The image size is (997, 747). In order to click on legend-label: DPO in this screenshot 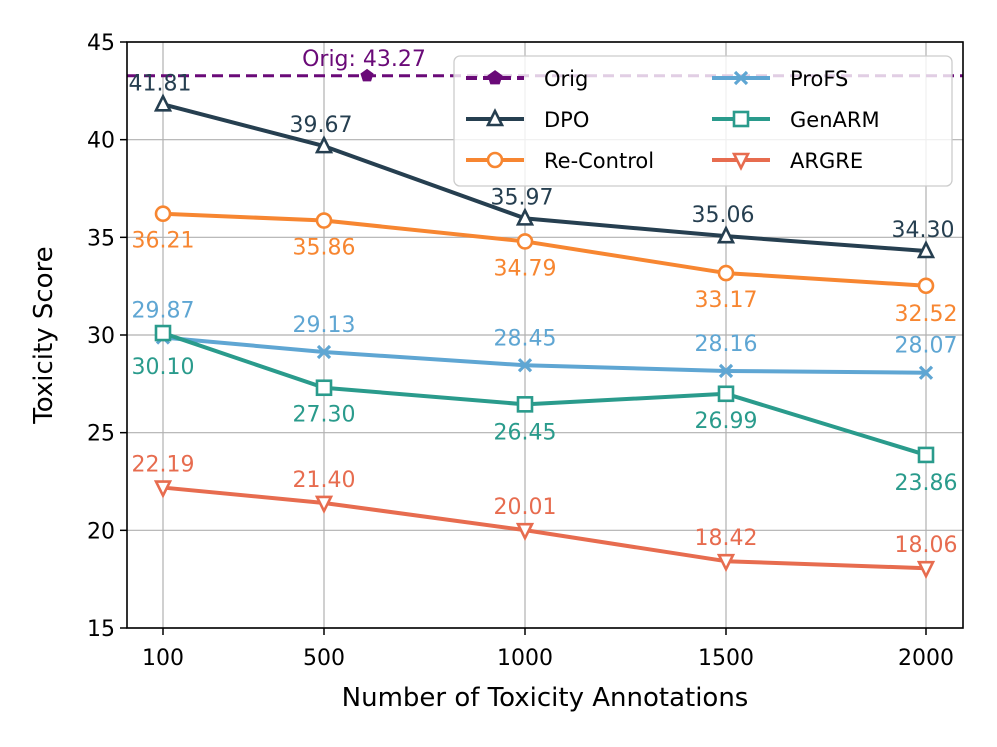, I will do `click(566, 120)`.